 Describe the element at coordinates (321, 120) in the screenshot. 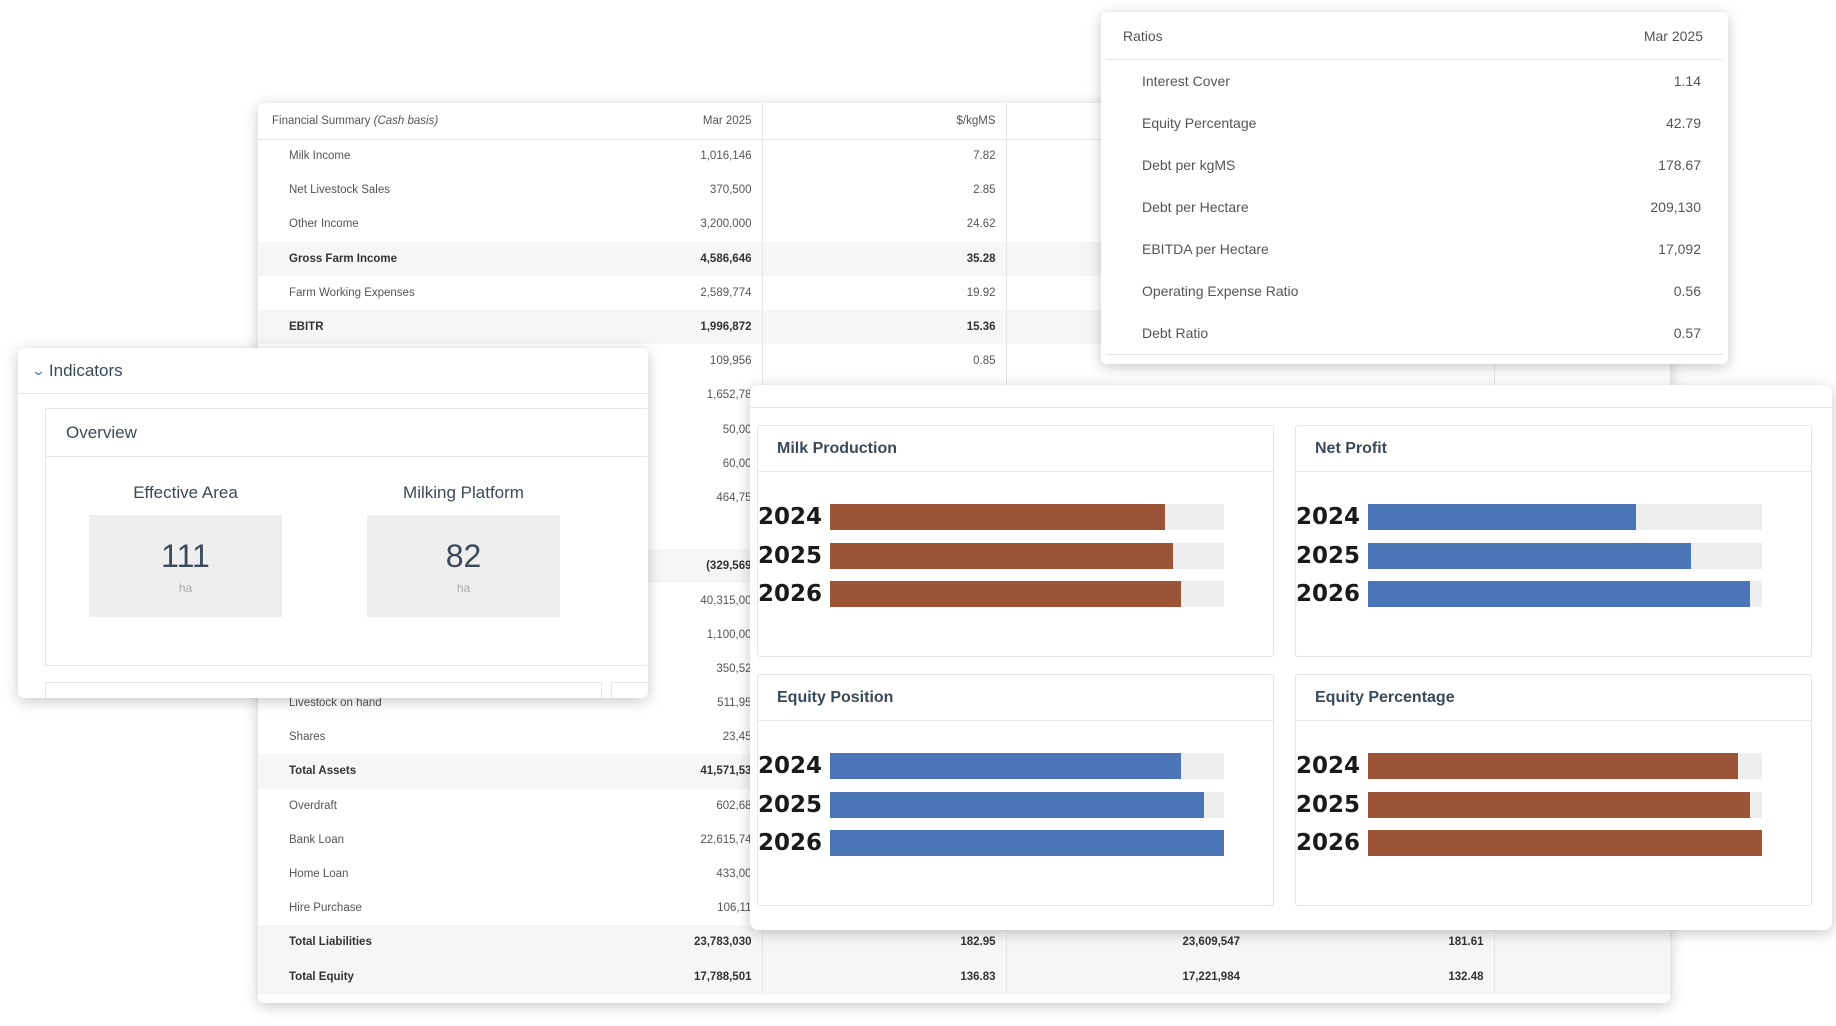

I see `financial-title-text: Financial Summary` at that location.